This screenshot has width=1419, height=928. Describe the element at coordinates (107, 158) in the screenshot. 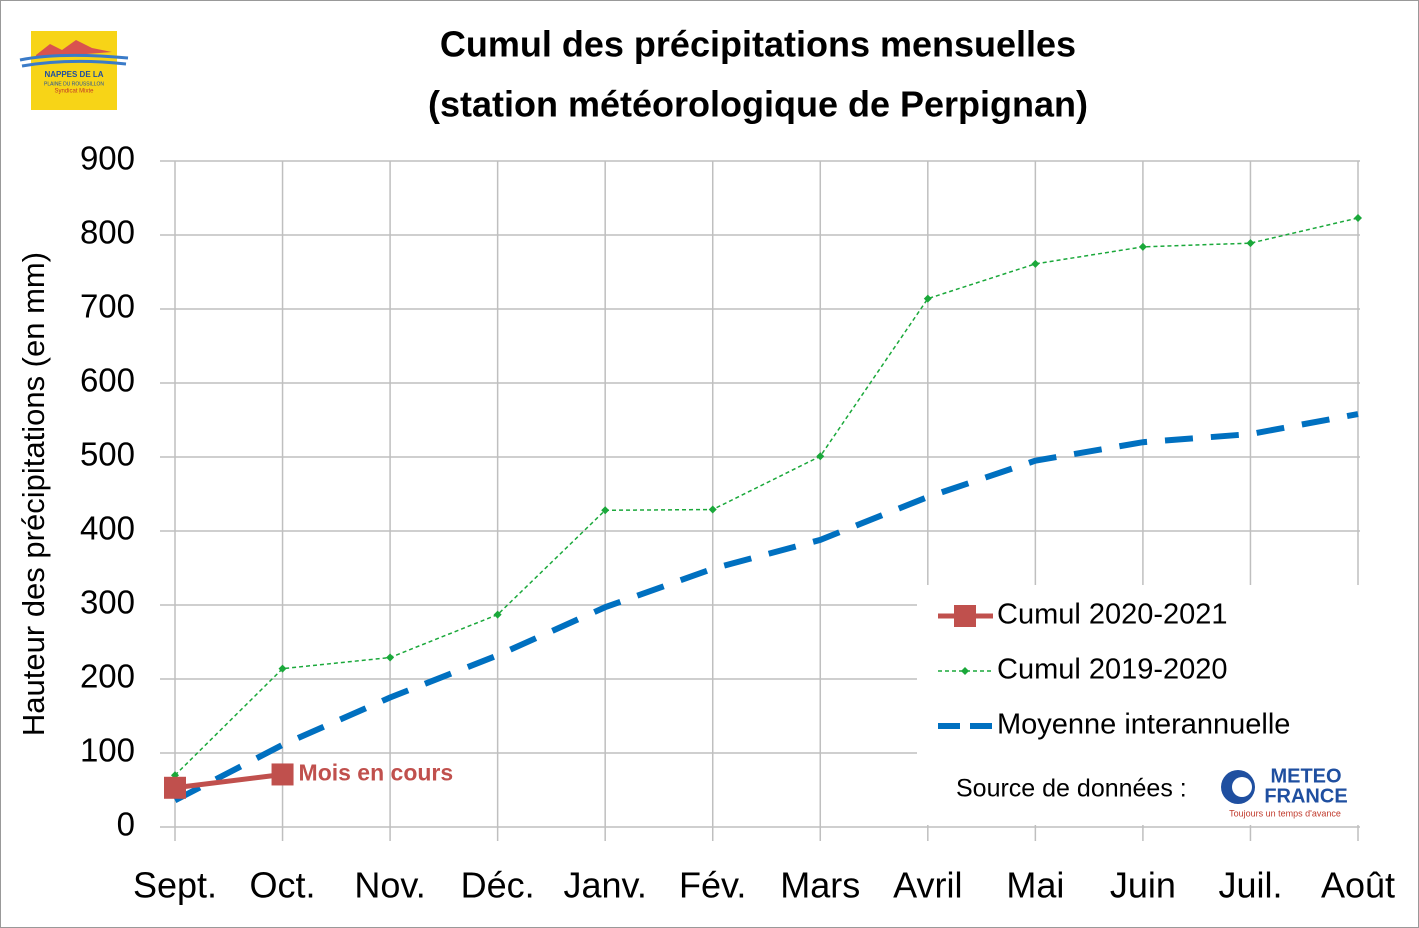

I see `y-tick-label: 900` at that location.